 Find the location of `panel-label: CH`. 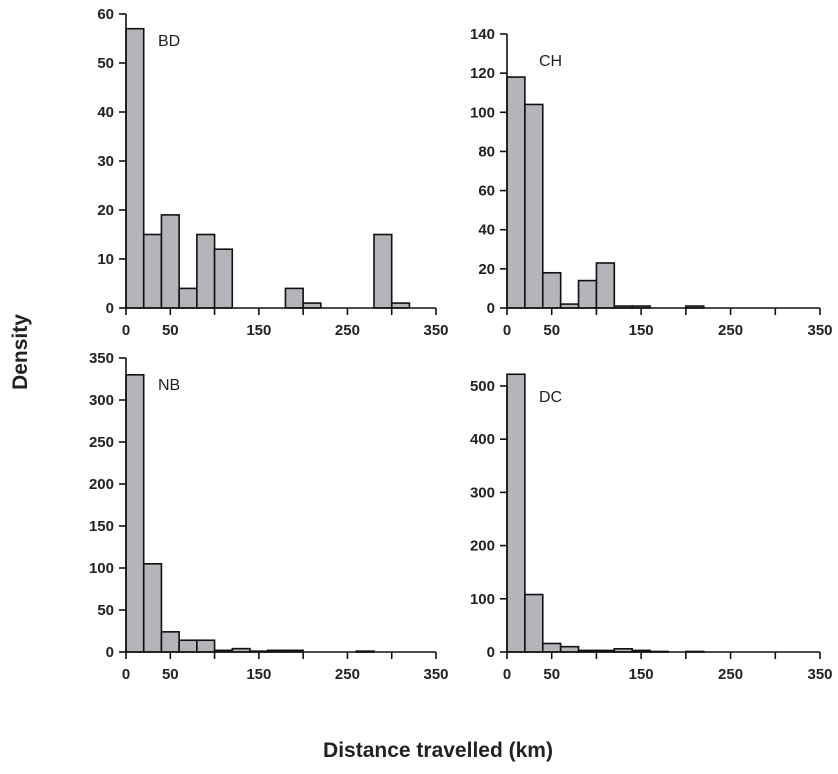

panel-label: CH is located at coordinates (550, 61).